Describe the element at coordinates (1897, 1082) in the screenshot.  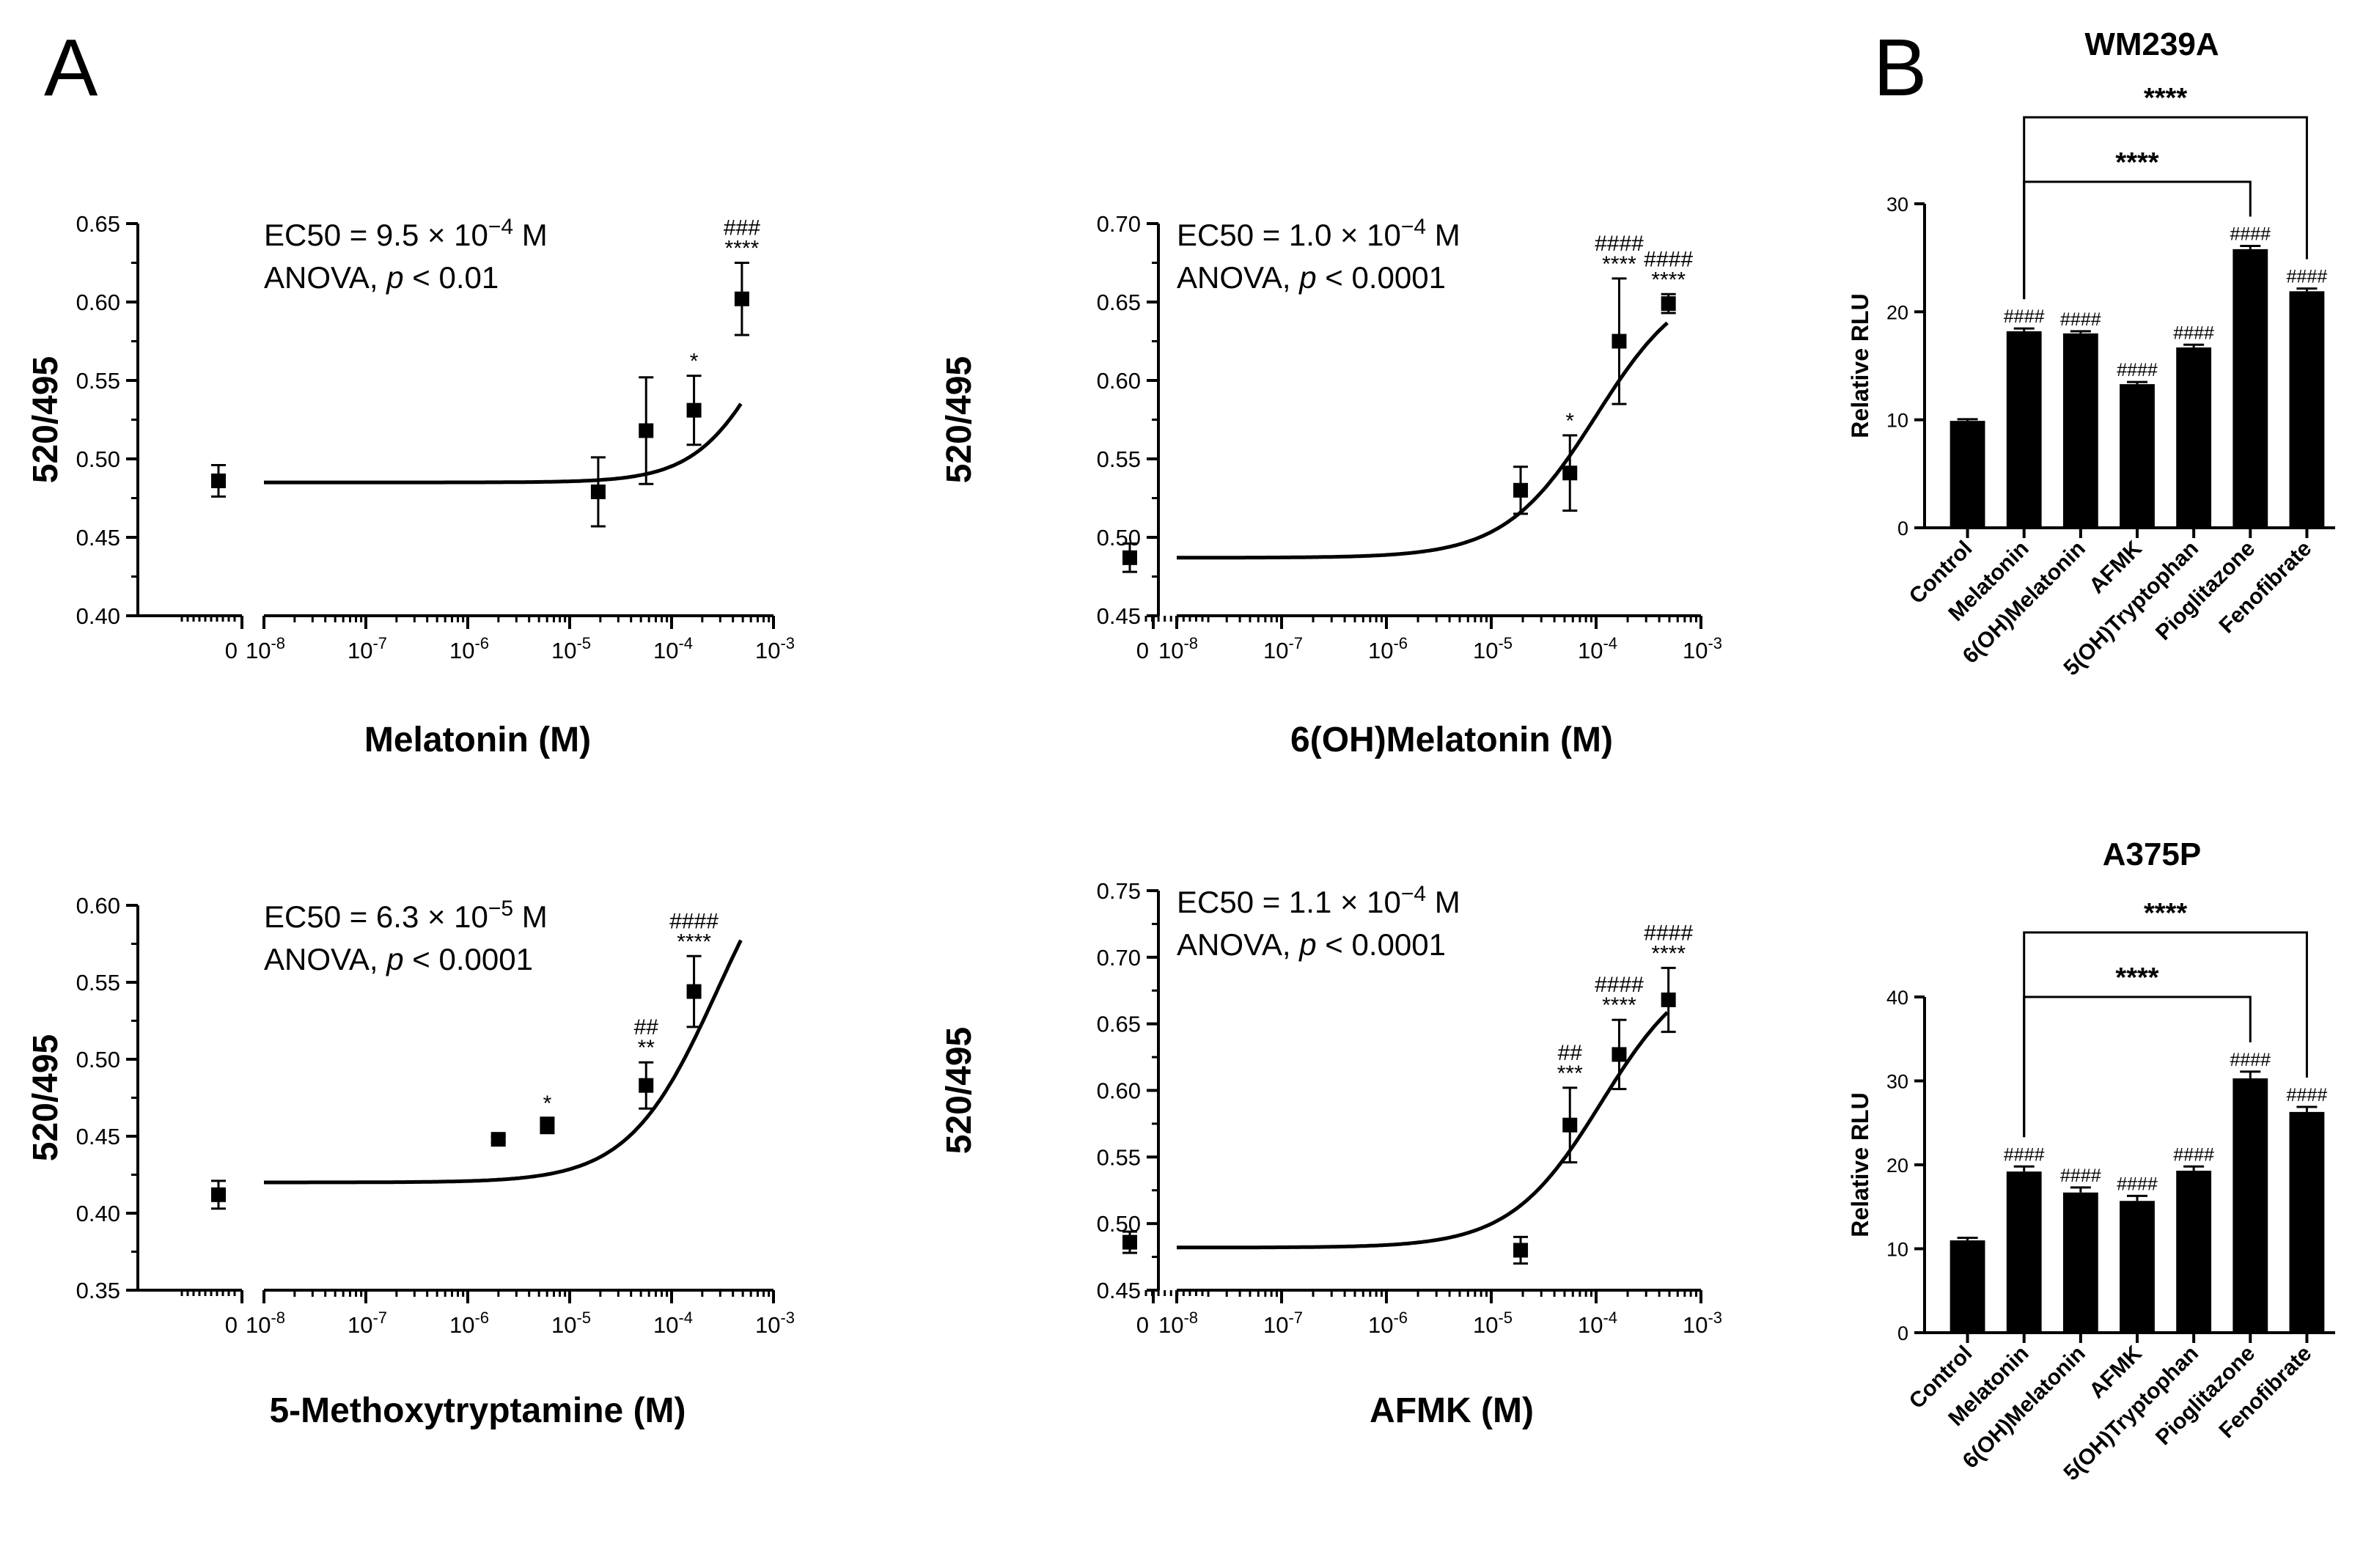
I see `y-tick-label: 30` at that location.